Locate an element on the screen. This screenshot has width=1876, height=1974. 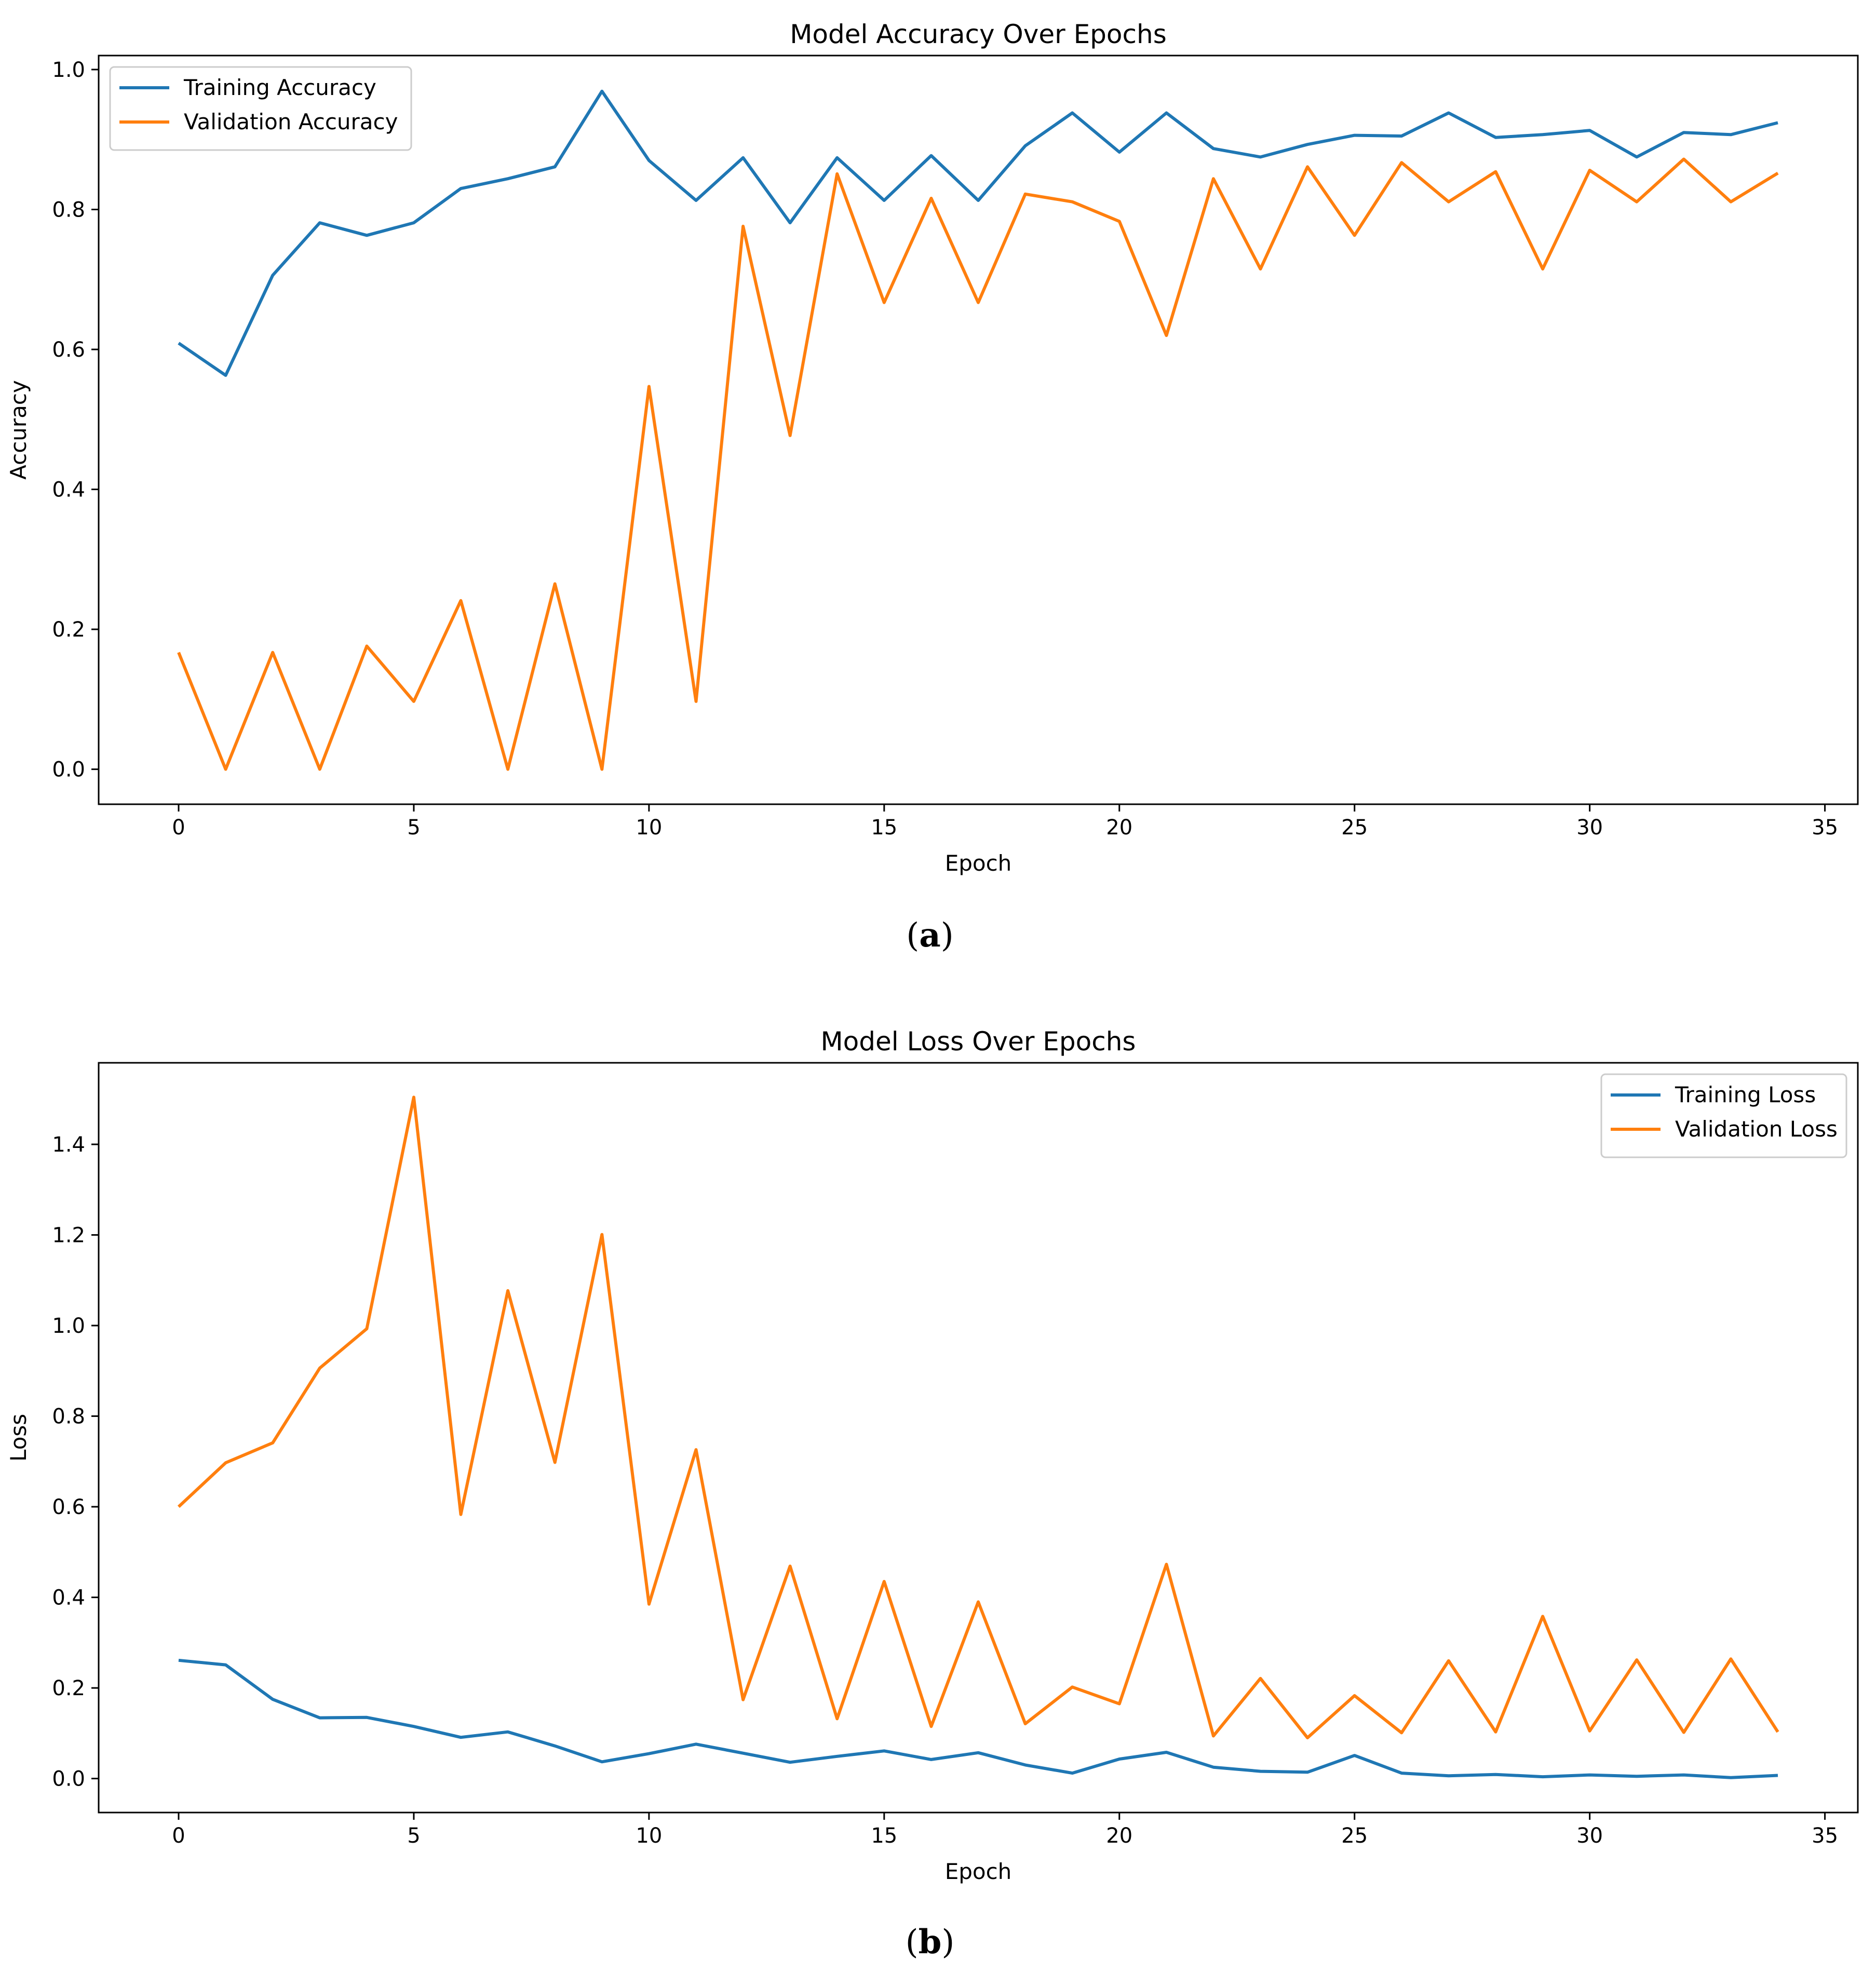
y-tick-label: 1.2 is located at coordinates (68, 1236).